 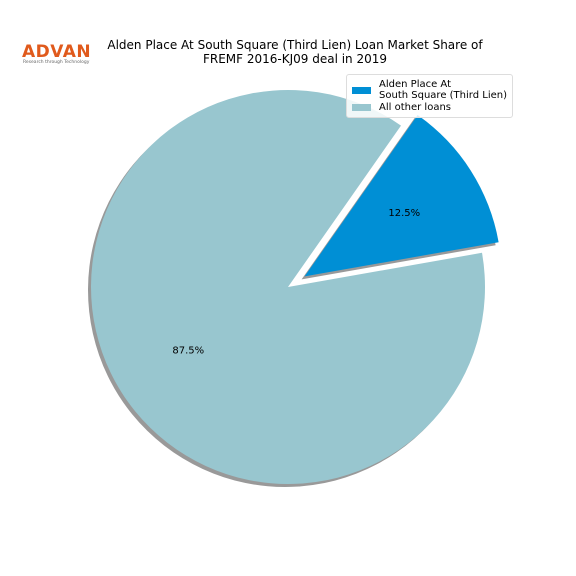 What do you see at coordinates (443, 90) in the screenshot?
I see `legend-label: Alden Place At South Square (Third Lien)` at bounding box center [443, 90].